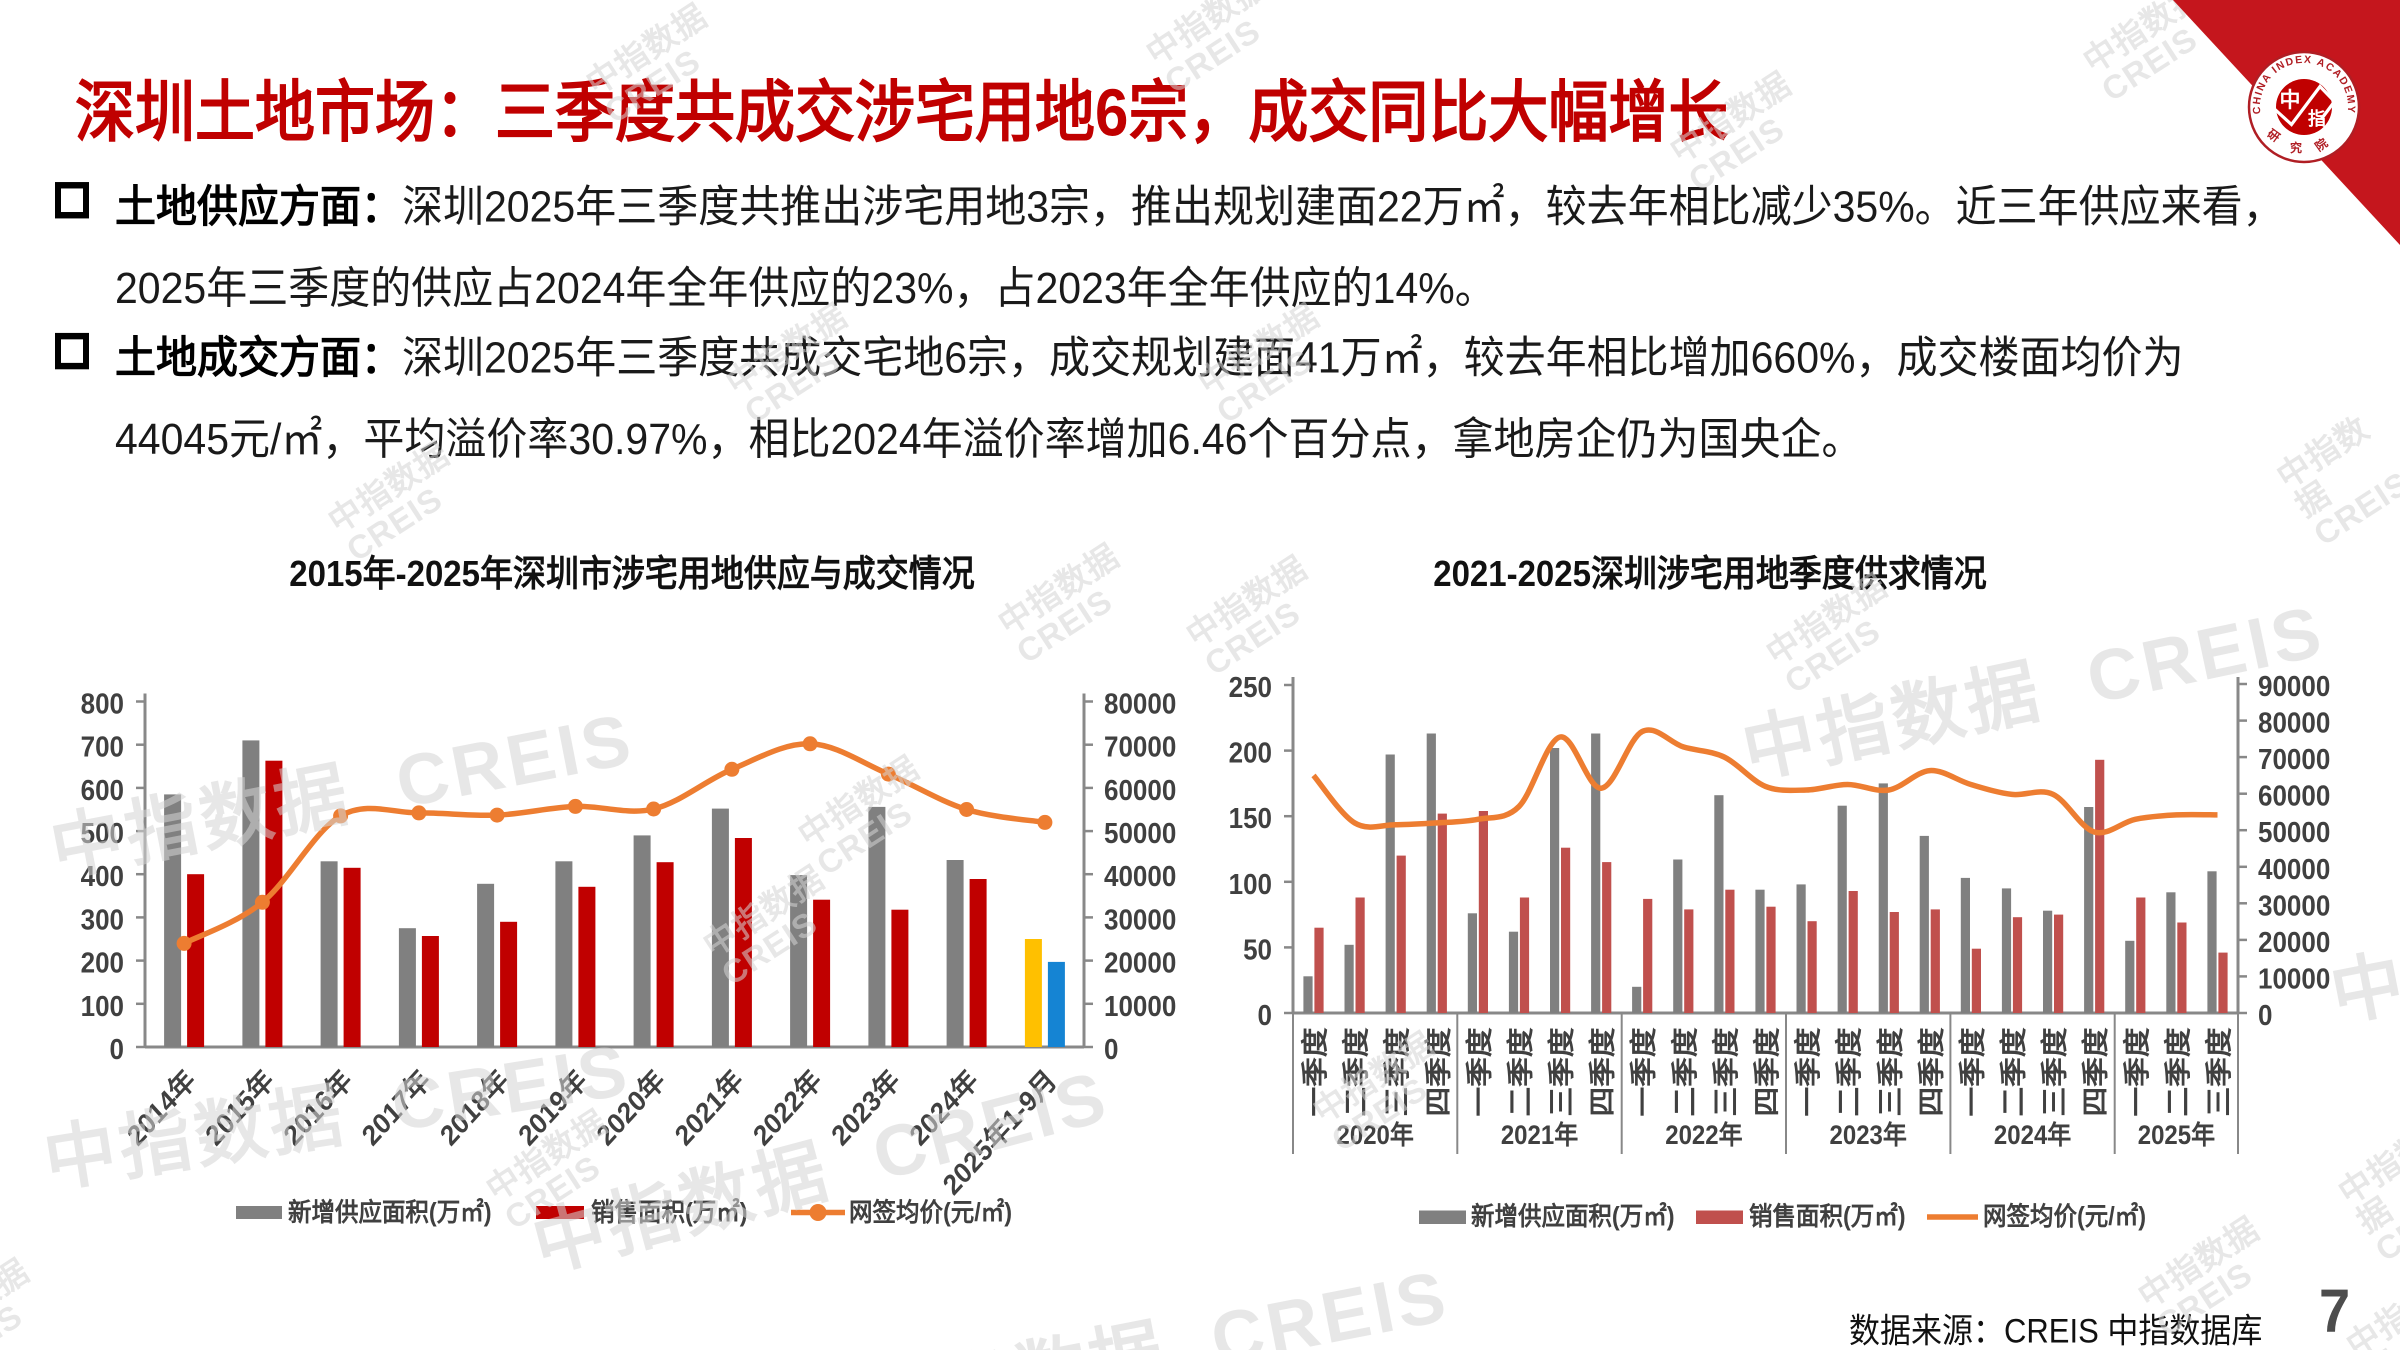 Image resolution: width=2400 pixels, height=1350 pixels. What do you see at coordinates (632, 574) in the screenshot?
I see `svg-text: 2015年-2025年深圳市涉宅用地供应与成交情况` at bounding box center [632, 574].